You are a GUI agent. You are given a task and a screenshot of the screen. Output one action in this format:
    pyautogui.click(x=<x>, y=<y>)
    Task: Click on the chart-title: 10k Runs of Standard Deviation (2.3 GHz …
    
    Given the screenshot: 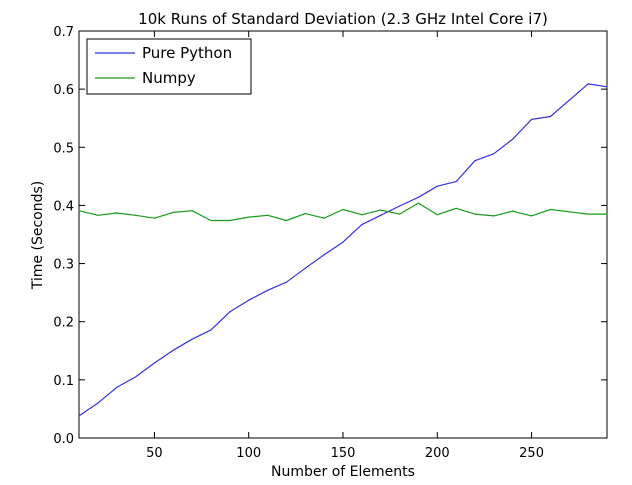 What is the action you would take?
    pyautogui.click(x=343, y=19)
    